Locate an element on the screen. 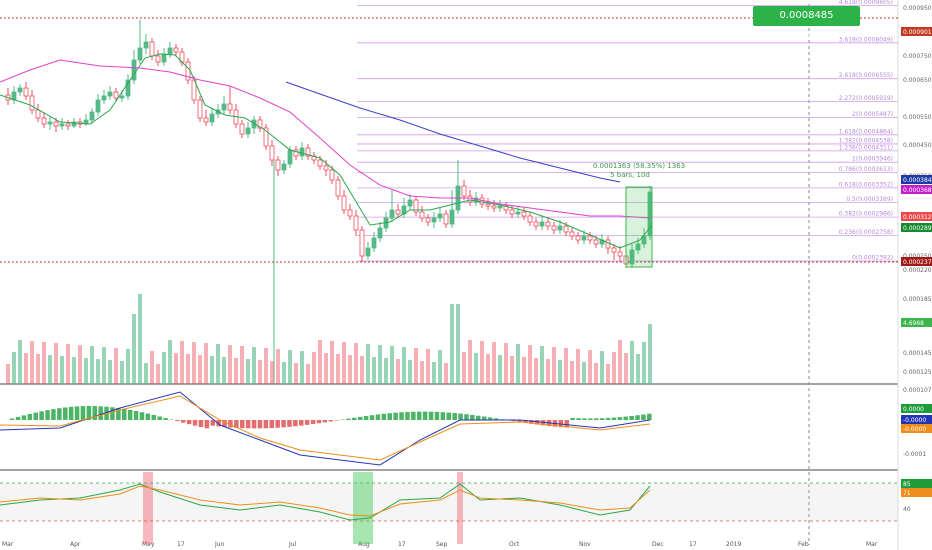 This screenshot has height=550, width=932. macd-signal-line is located at coordinates (325, 428).